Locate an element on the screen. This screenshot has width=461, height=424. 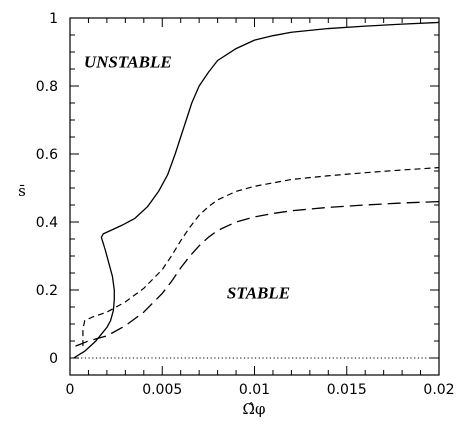
y-tick-label: 0.4 is located at coordinates (47, 223).